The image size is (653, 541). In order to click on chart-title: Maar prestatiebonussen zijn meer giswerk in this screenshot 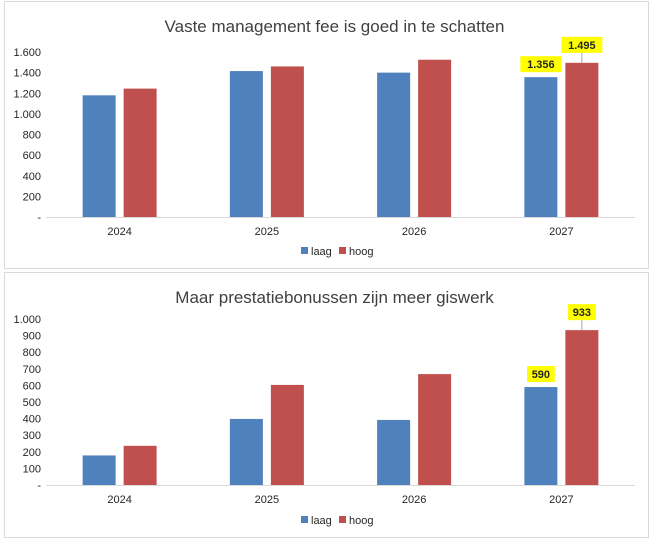, I will do `click(334, 297)`.